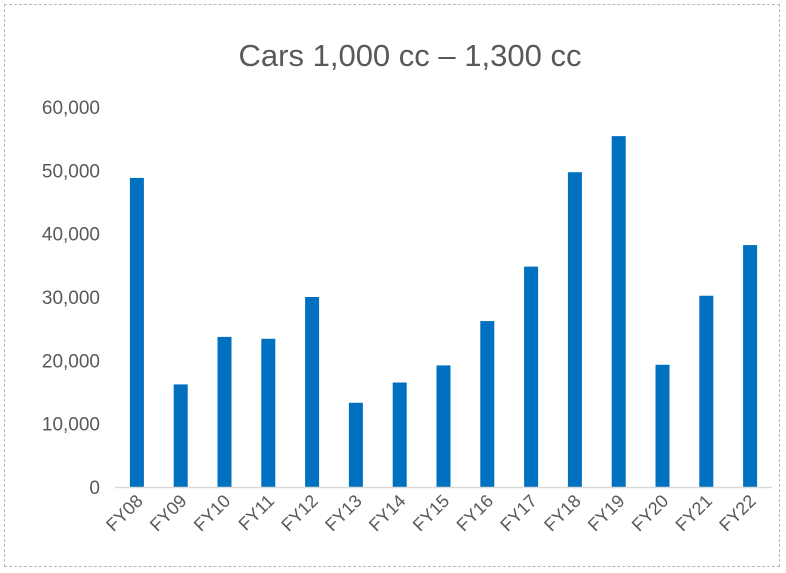 The height and width of the screenshot is (573, 786). What do you see at coordinates (531, 376) in the screenshot?
I see `bar-fy17` at bounding box center [531, 376].